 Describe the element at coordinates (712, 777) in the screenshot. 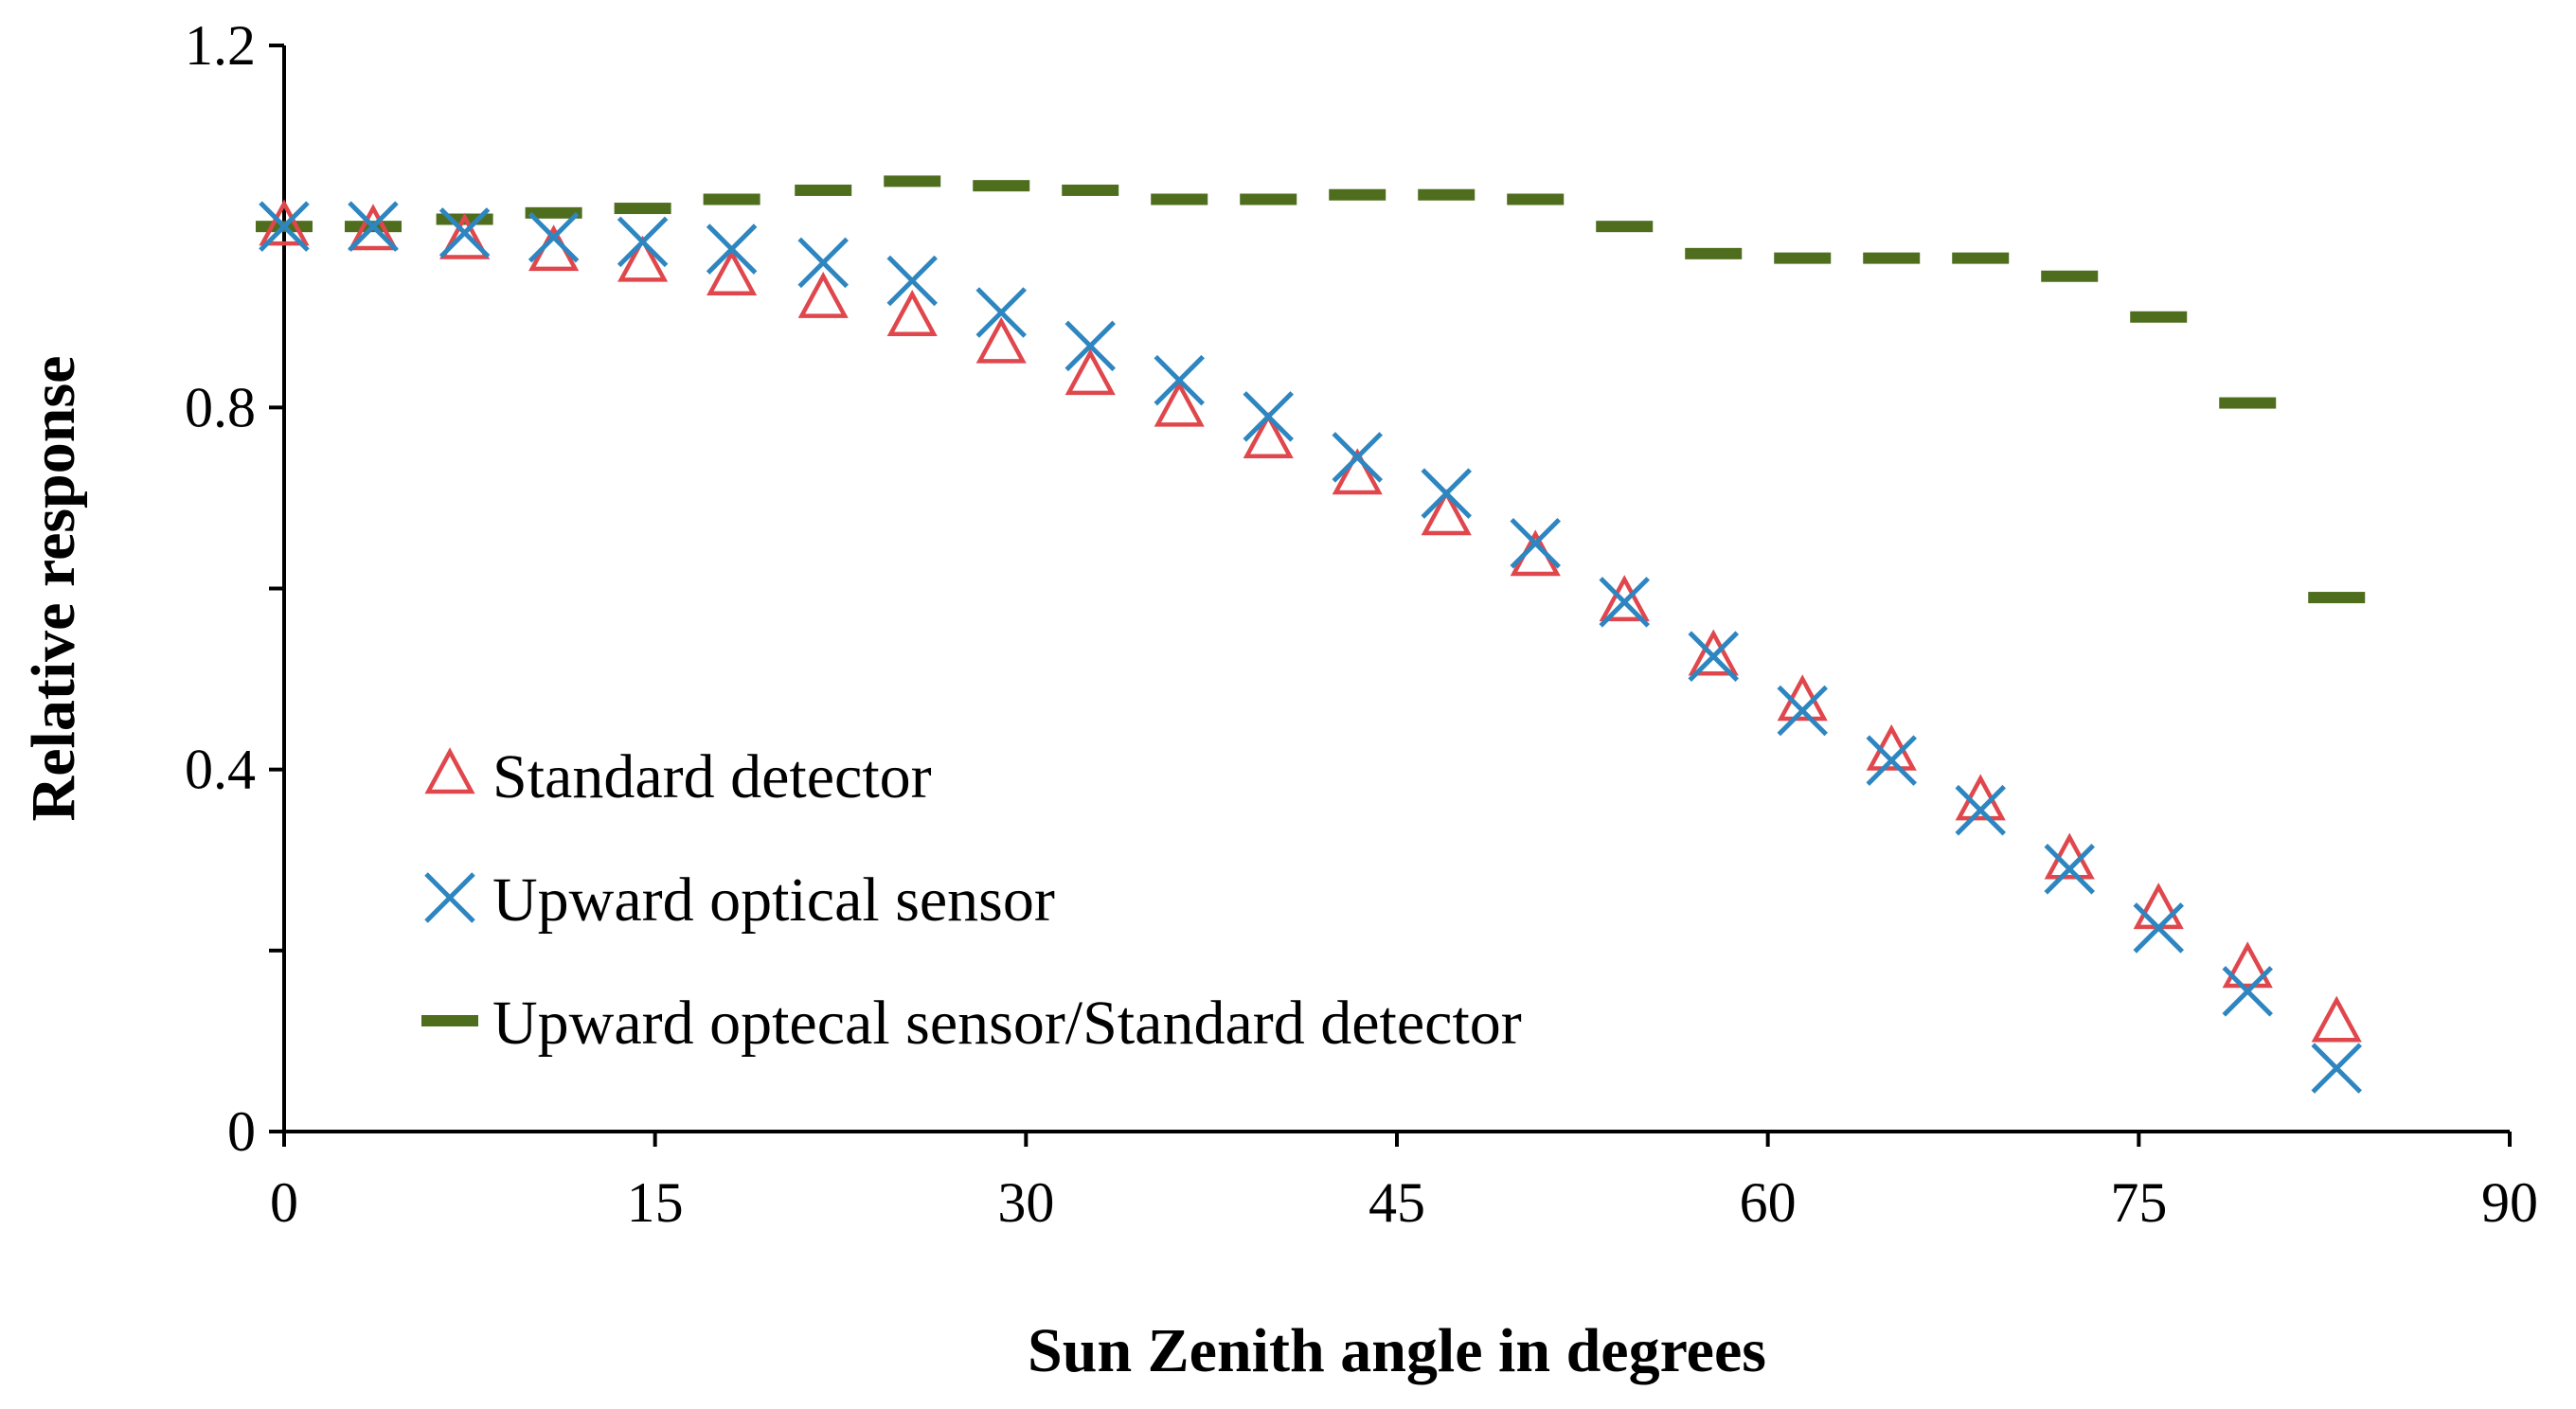

I see `legend-label: Standard detector` at that location.